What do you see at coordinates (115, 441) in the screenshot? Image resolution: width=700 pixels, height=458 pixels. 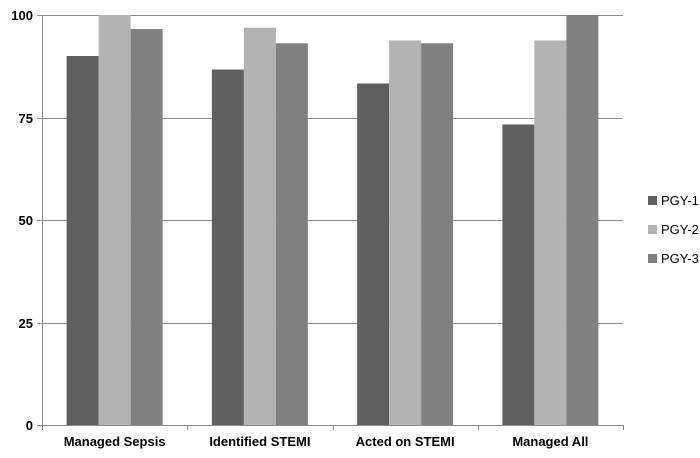 I see `x-category-label-0: Managed Sepsis` at bounding box center [115, 441].